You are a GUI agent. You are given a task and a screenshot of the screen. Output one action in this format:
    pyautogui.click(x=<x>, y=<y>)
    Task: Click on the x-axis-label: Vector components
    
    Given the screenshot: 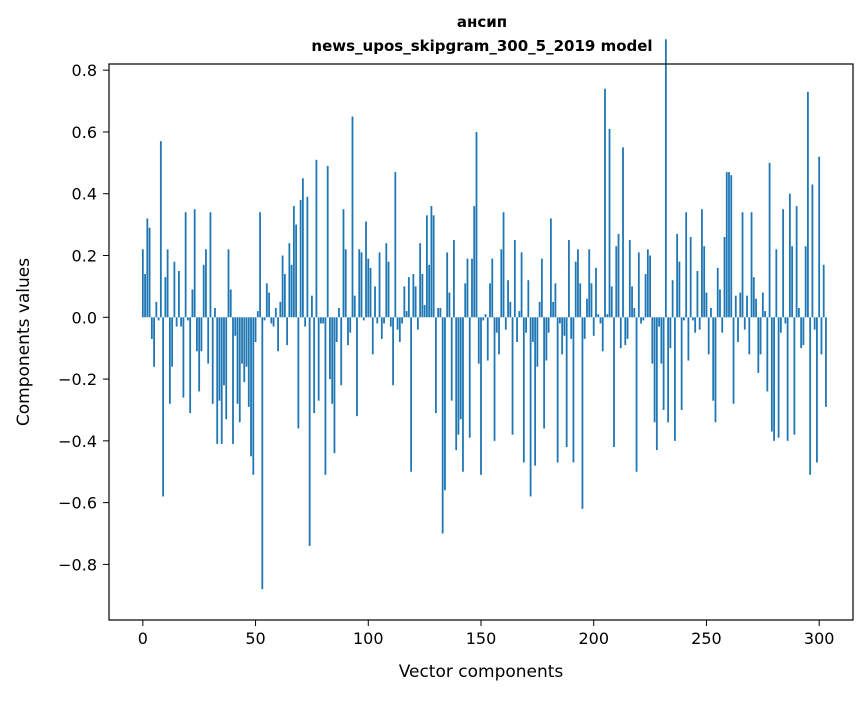 What is the action you would take?
    pyautogui.click(x=481, y=672)
    